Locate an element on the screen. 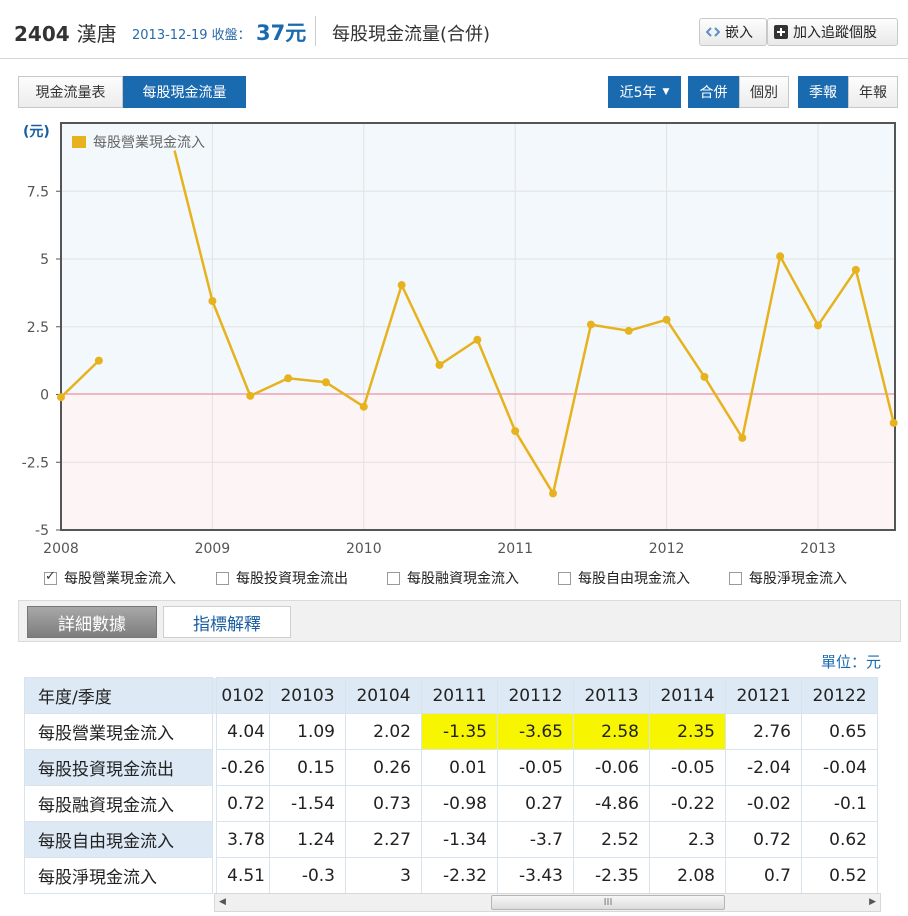 Image resolution: width=908 pixels, height=916 pixels. tab-per-share-cashflow: 每股現金流量 is located at coordinates (184, 92).